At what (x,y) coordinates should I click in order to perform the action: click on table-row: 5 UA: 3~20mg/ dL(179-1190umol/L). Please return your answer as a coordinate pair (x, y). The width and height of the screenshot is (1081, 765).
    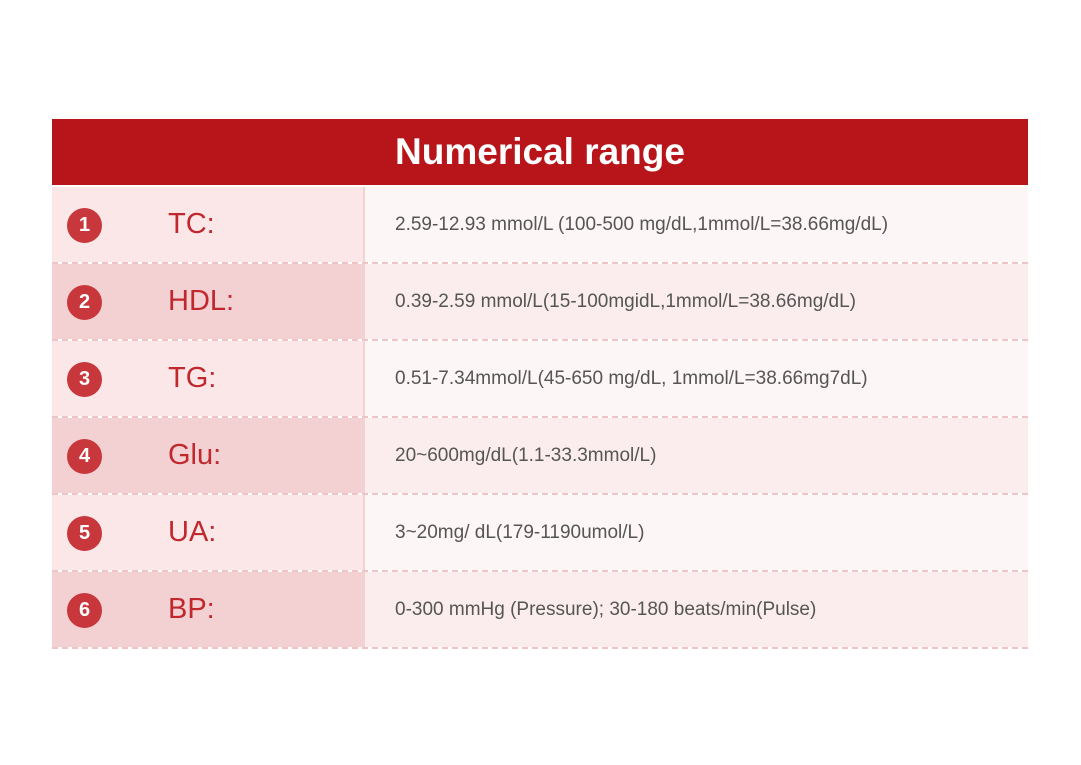
    Looking at the image, I should click on (540, 533).